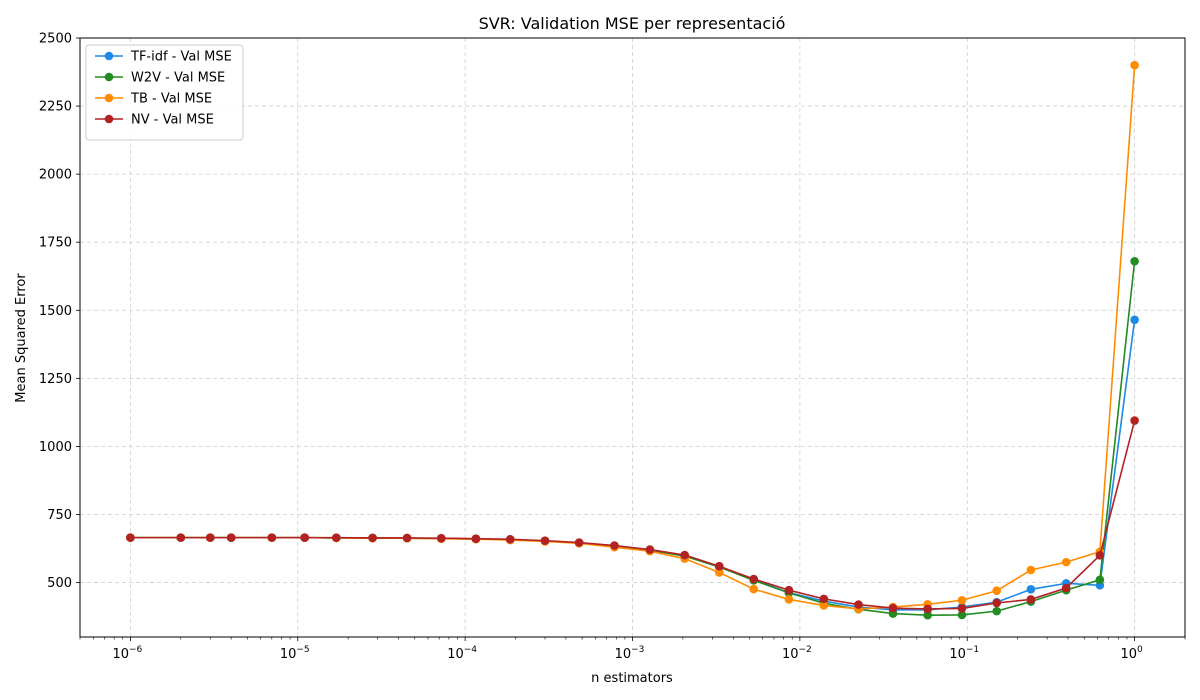 This screenshot has height=700, width=1200. I want to click on x-tick-label: 10⁻⁴, so click(462, 653).